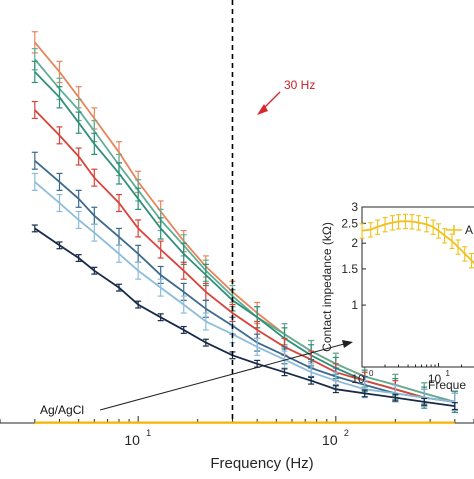 The height and width of the screenshot is (479, 474). What do you see at coordinates (261, 463) in the screenshot?
I see `x-axis-label: Frequency (Hz)` at bounding box center [261, 463].